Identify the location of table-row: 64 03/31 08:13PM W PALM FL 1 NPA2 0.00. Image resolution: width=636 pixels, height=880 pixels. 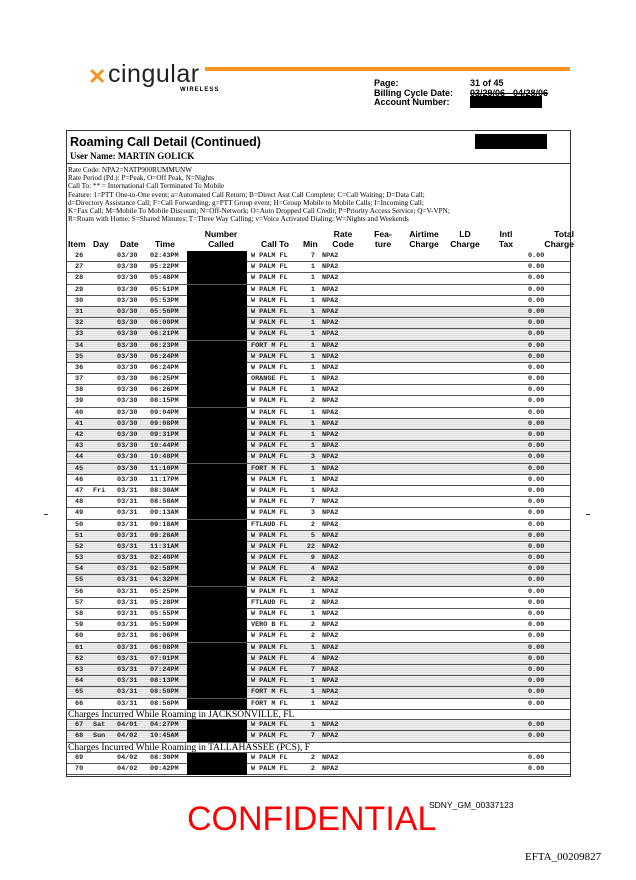
(318, 682).